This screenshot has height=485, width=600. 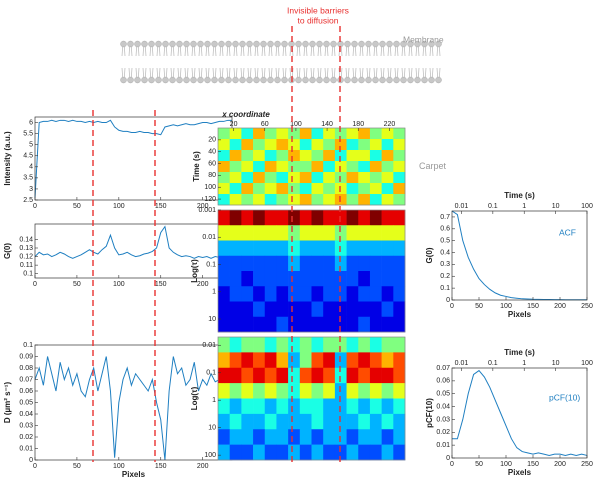 What do you see at coordinates (7, 251) in the screenshot?
I see `y-axis-label: G(0)` at bounding box center [7, 251].